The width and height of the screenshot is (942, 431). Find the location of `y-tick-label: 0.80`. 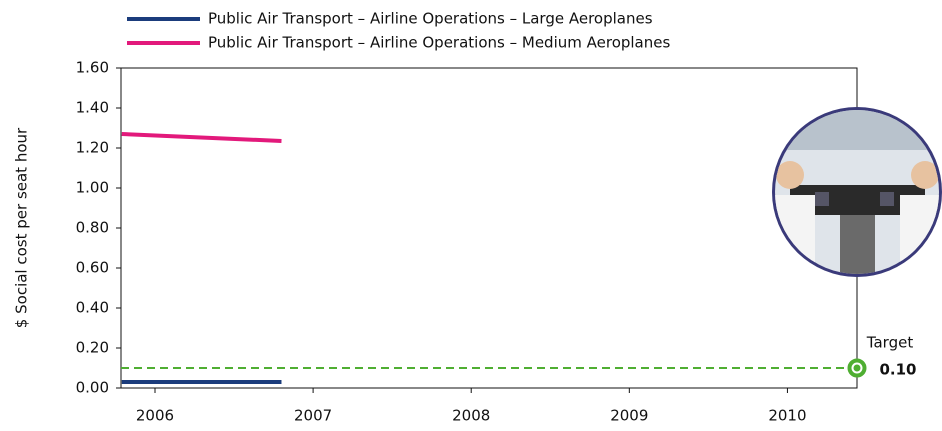

y-tick-label: 0.80 is located at coordinates (92, 228).